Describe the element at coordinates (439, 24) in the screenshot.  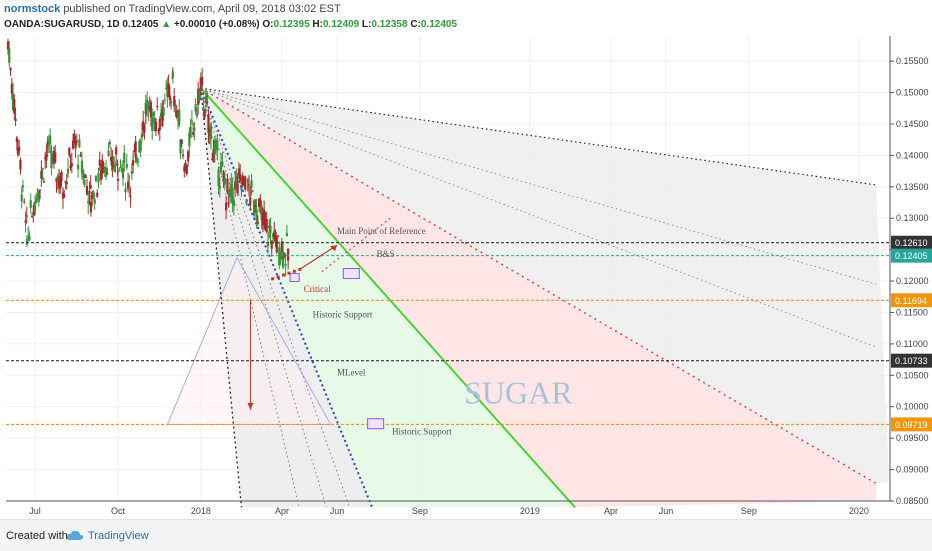
I see `close-value: 0.12405` at that location.